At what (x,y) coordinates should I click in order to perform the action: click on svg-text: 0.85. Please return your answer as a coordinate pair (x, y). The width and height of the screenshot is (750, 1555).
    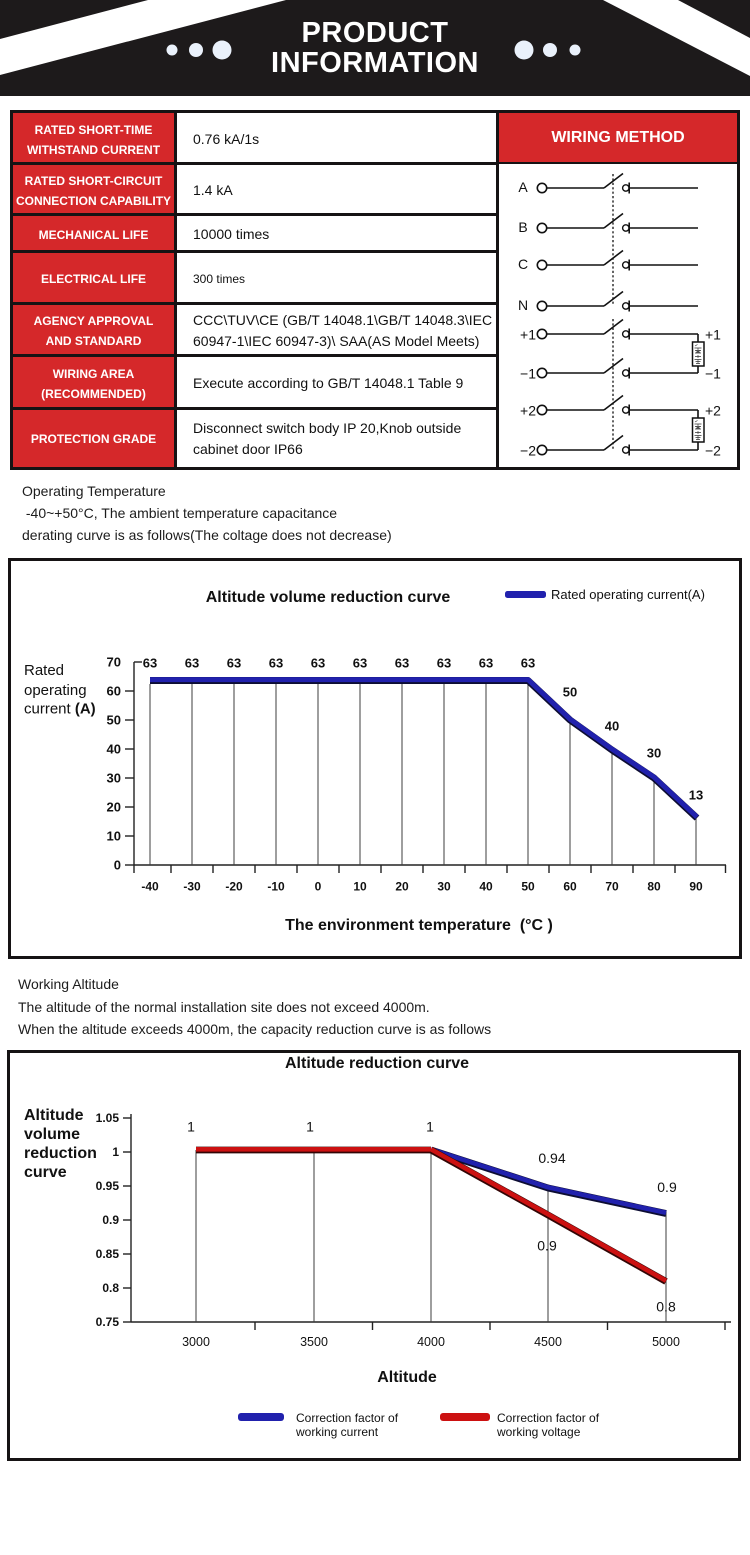
    Looking at the image, I should click on (108, 1254).